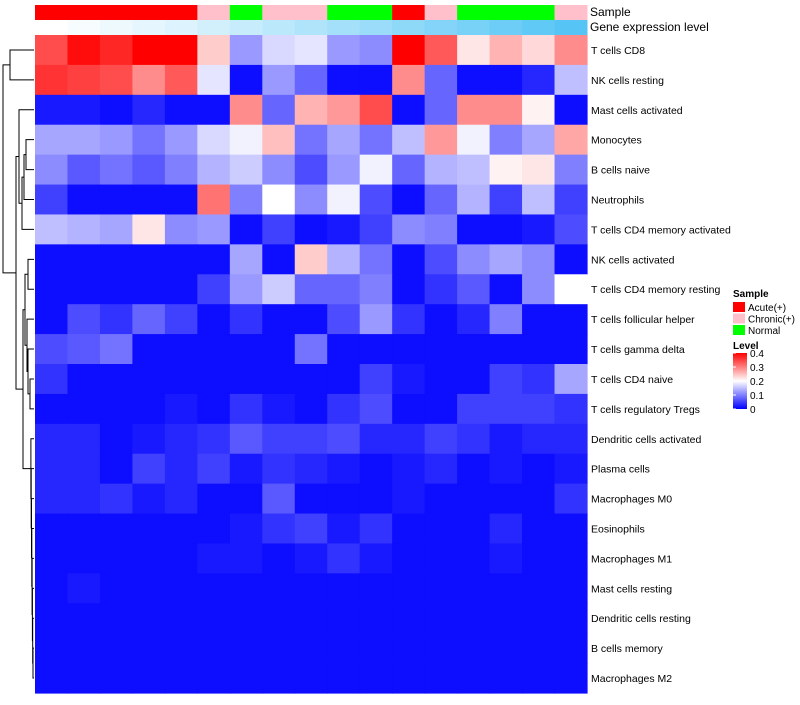 The width and height of the screenshot is (800, 705). What do you see at coordinates (746, 346) in the screenshot?
I see `legend-level-title: Level` at bounding box center [746, 346].